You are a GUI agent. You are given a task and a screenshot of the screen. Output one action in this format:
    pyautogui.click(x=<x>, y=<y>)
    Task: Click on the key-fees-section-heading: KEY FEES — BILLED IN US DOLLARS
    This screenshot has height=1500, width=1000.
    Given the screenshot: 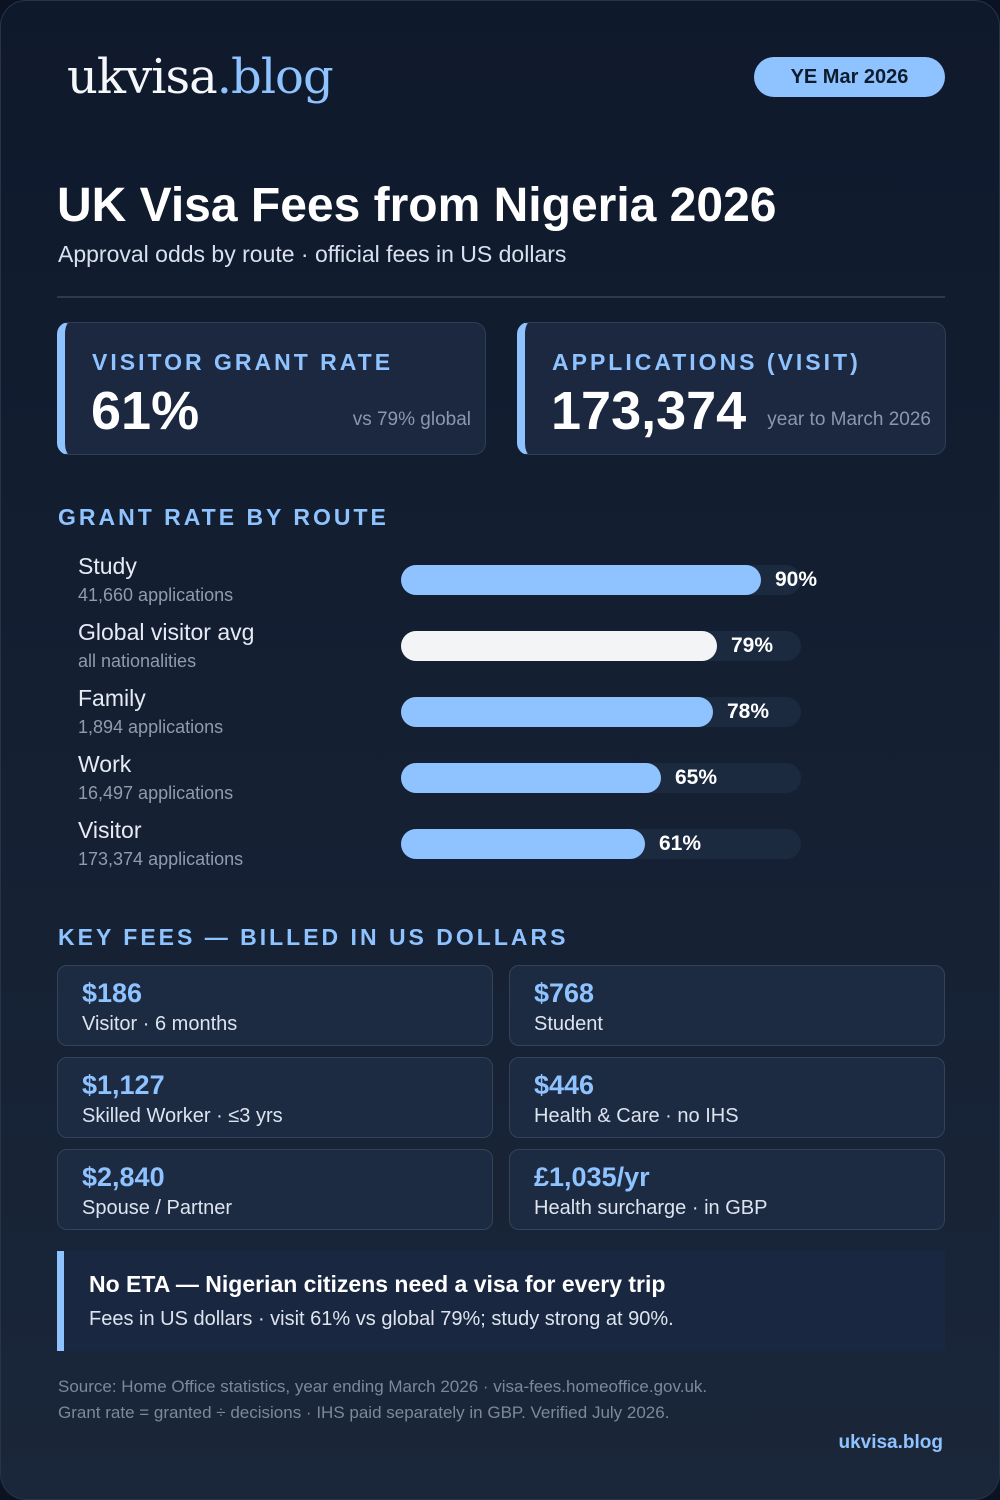 What is the action you would take?
    pyautogui.click(x=313, y=937)
    